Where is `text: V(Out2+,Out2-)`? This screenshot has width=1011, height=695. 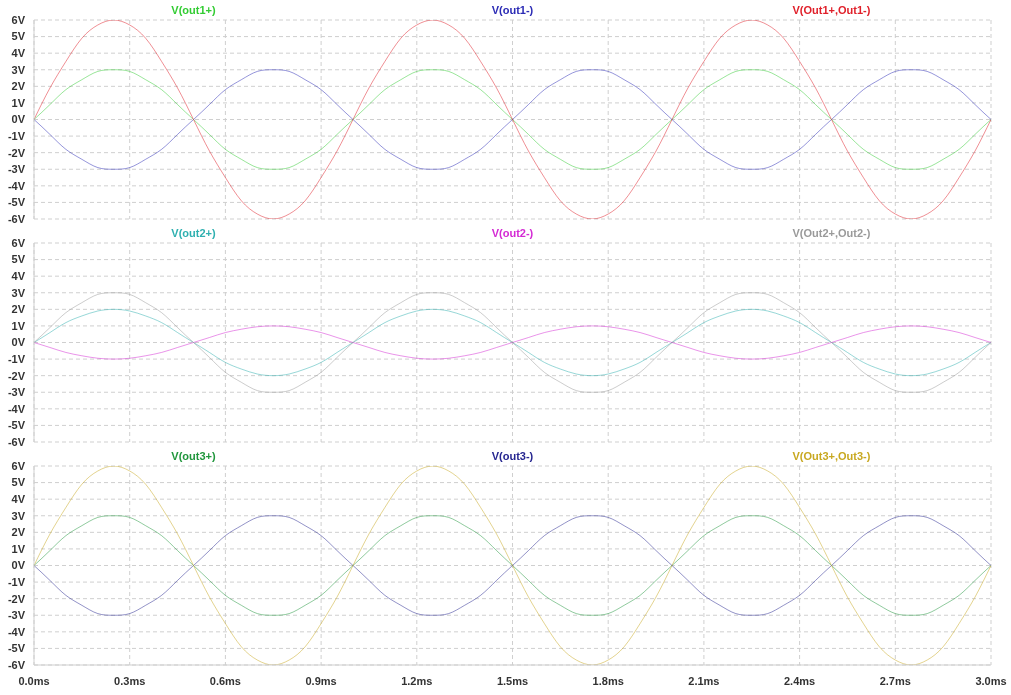
text: V(Out2+,Out2-) is located at coordinates (831, 233).